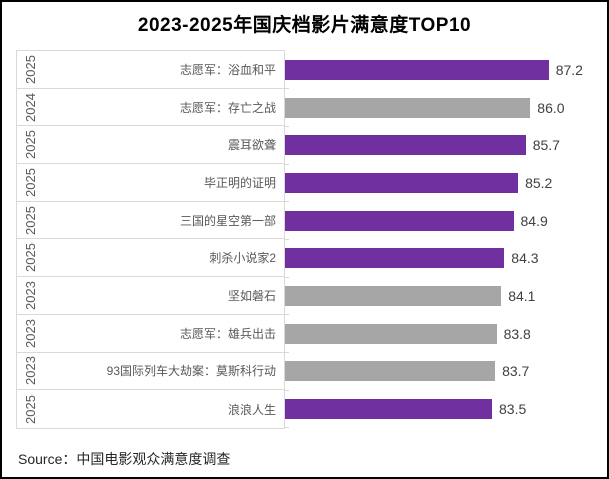 The width and height of the screenshot is (609, 479). Describe the element at coordinates (522, 295) in the screenshot. I see `value-label: 84.1` at that location.